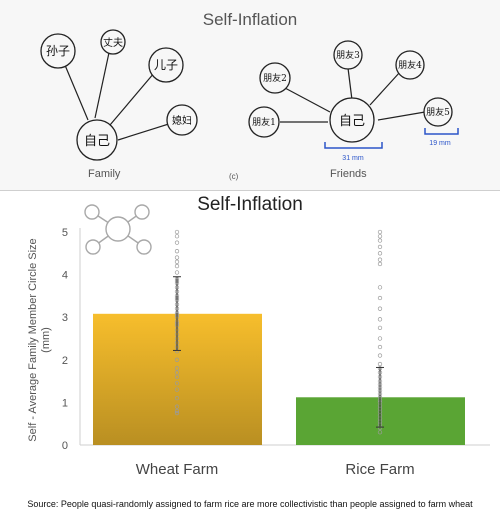  What do you see at coordinates (379, 469) in the screenshot?
I see `x-category-label: Rice Farm` at bounding box center [379, 469].